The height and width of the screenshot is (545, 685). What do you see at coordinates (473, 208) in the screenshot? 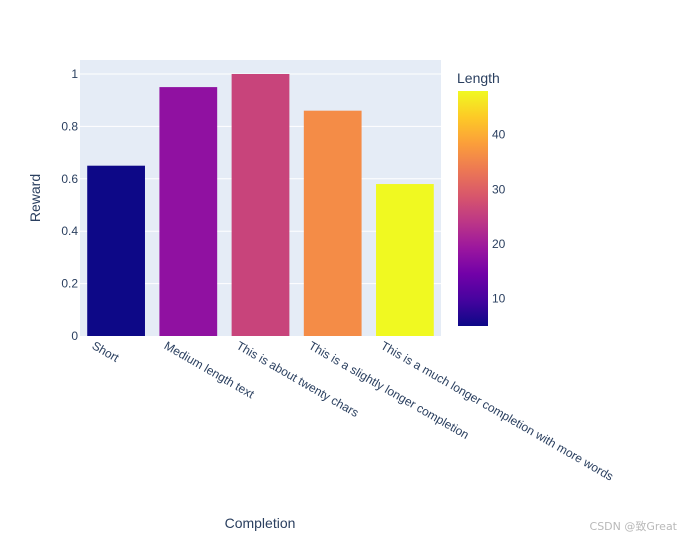
I see `colorbar-gradient` at bounding box center [473, 208].